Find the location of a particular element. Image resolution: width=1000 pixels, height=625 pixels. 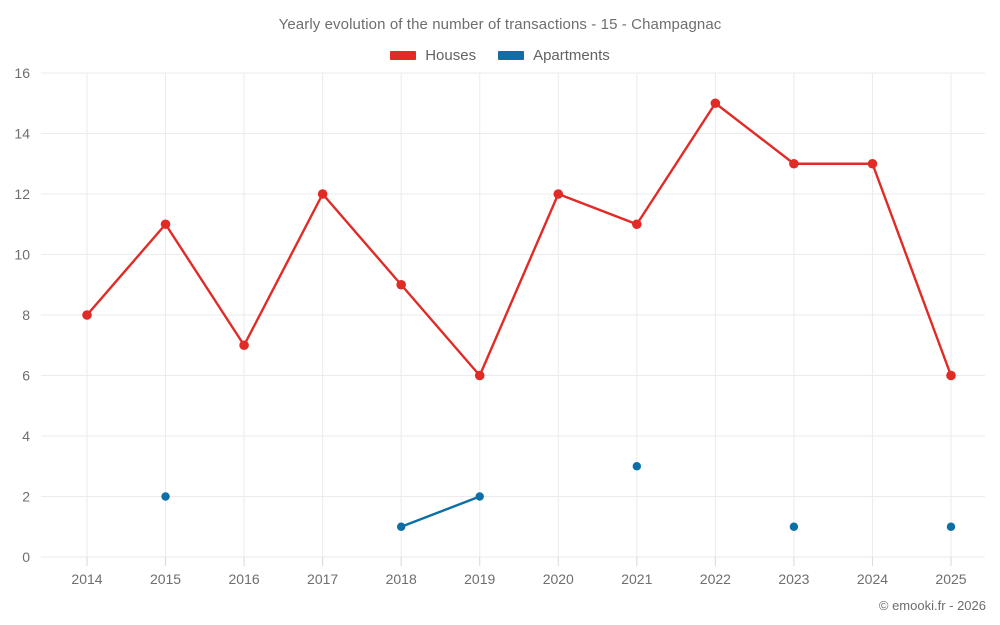

svg-text: 0 is located at coordinates (26, 557).